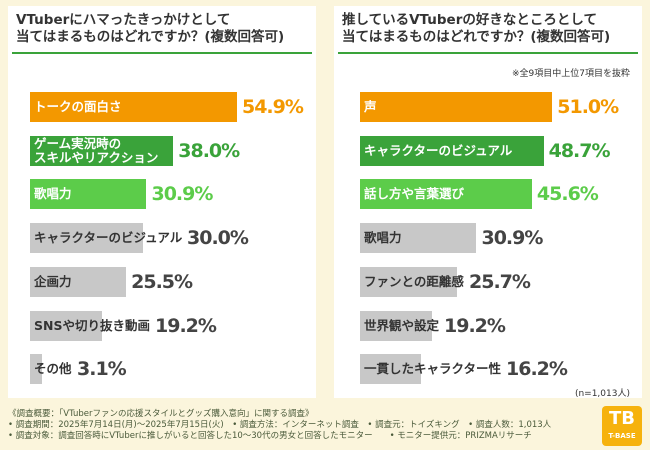  What do you see at coordinates (537, 369) in the screenshot?
I see `value-label: 16.2%` at bounding box center [537, 369].